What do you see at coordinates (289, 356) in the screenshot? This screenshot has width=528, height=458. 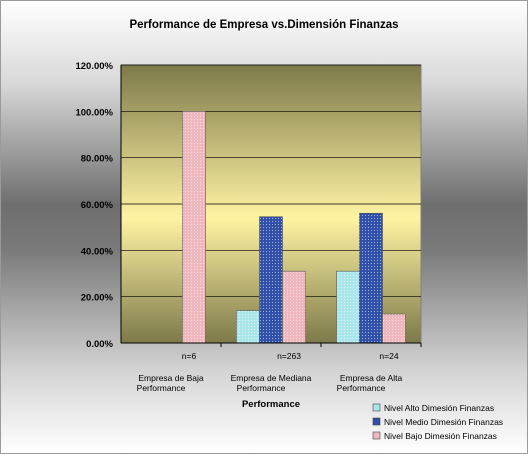 I see `category-n-label: n=263` at bounding box center [289, 356].